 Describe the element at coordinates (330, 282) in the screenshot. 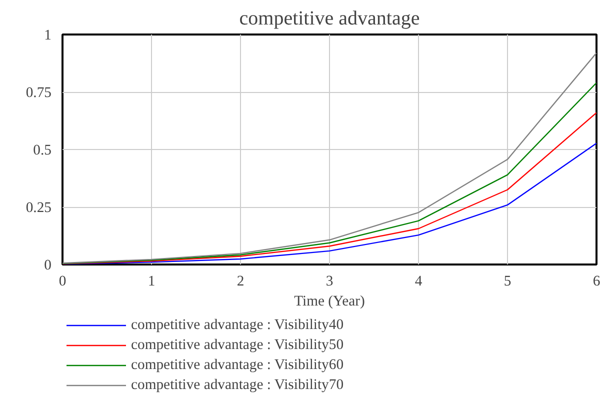

I see `x-tick-label: 3` at that location.